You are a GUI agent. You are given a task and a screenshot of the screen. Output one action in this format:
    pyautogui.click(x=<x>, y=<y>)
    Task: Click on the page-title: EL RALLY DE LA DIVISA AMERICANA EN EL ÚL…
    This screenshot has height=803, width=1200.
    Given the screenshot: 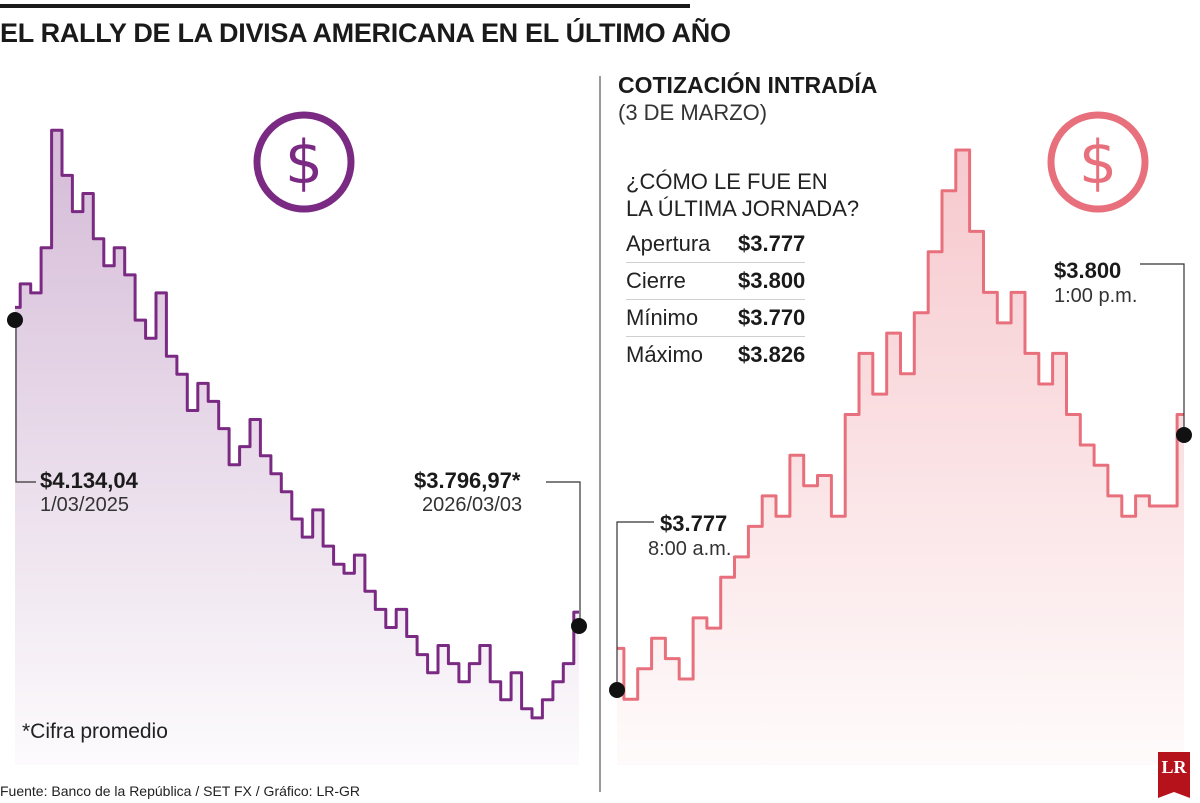 What is the action you would take?
    pyautogui.click(x=365, y=33)
    